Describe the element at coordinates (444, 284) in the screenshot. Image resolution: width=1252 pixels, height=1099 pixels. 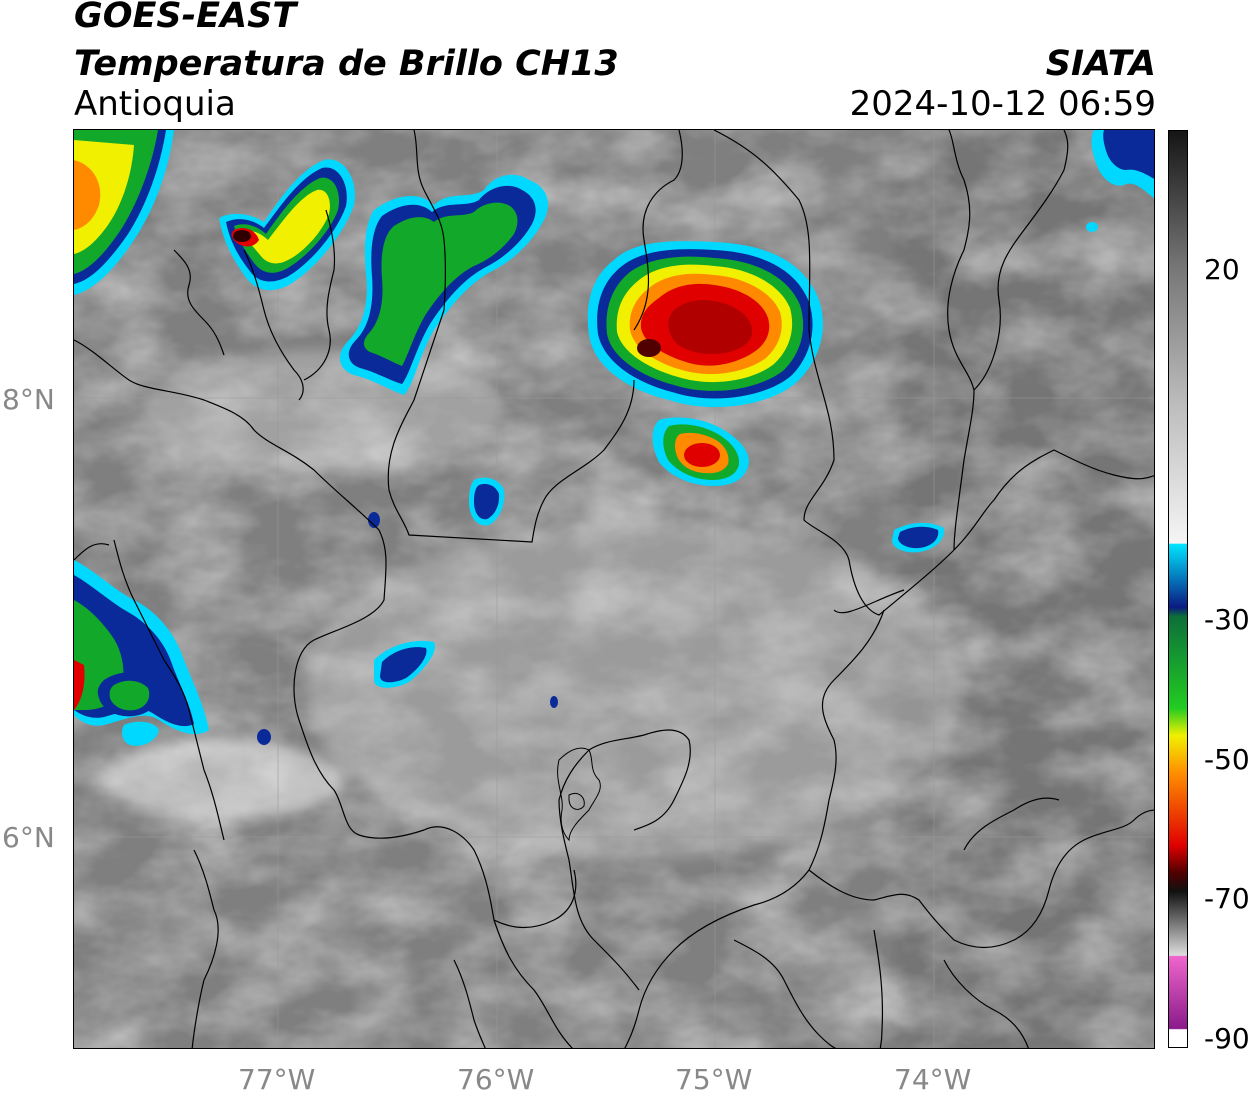
I see `storm-north-band` at that location.